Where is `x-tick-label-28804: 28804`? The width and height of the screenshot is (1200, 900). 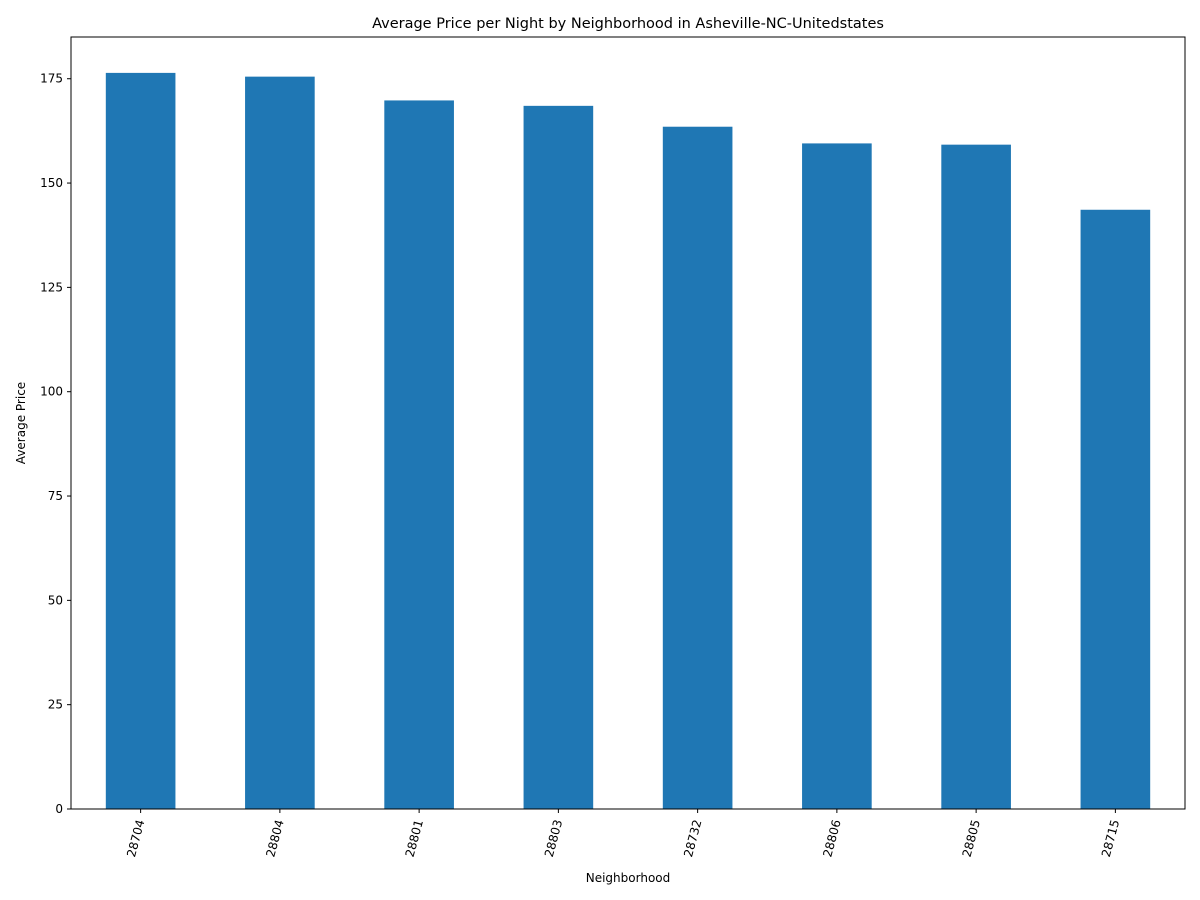 x-tick-label-28804: 28804 is located at coordinates (274, 838).